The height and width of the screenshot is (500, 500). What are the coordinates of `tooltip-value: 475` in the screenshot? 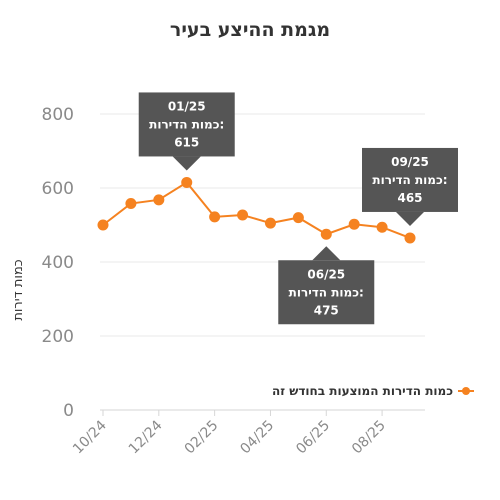 It's located at (326, 310).